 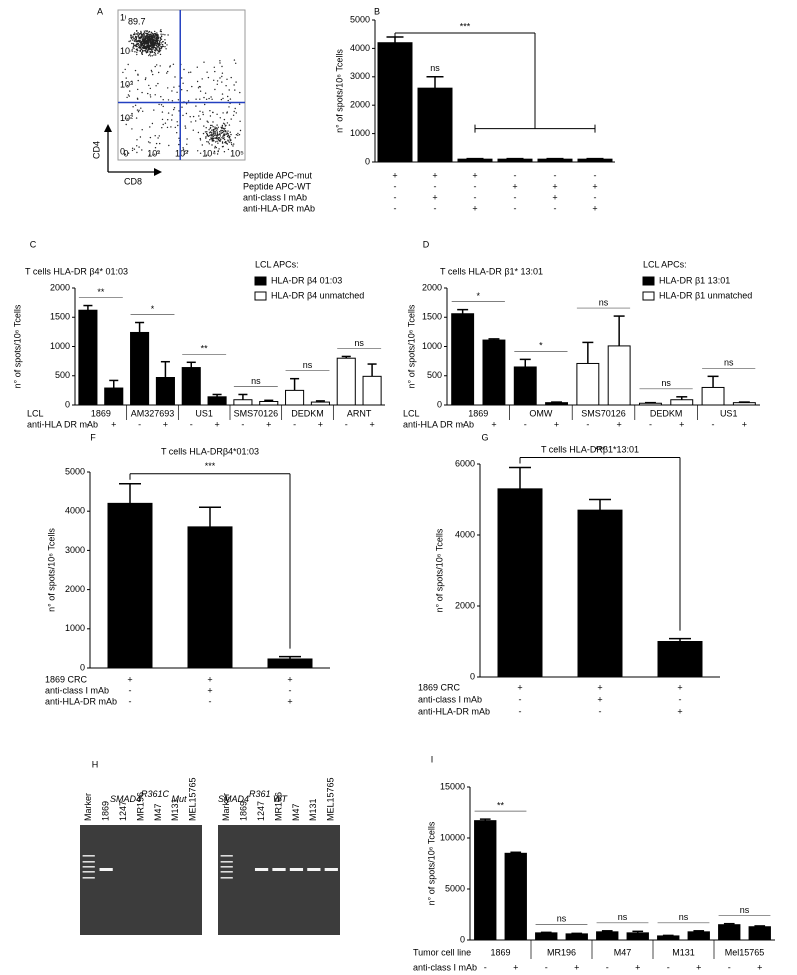 I want to click on chart-title: T cells HLA-DR β4* 01:03, so click(x=76, y=271).